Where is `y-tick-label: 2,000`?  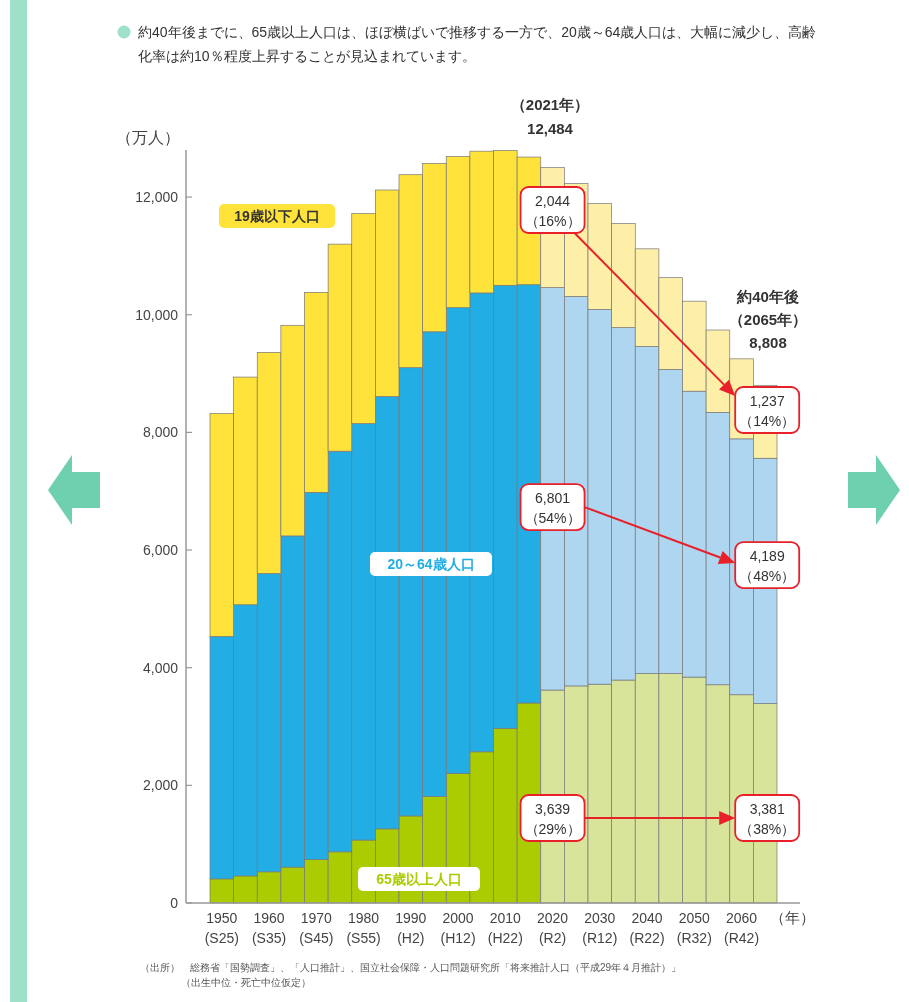
y-tick-label: 2,000 is located at coordinates (160, 785).